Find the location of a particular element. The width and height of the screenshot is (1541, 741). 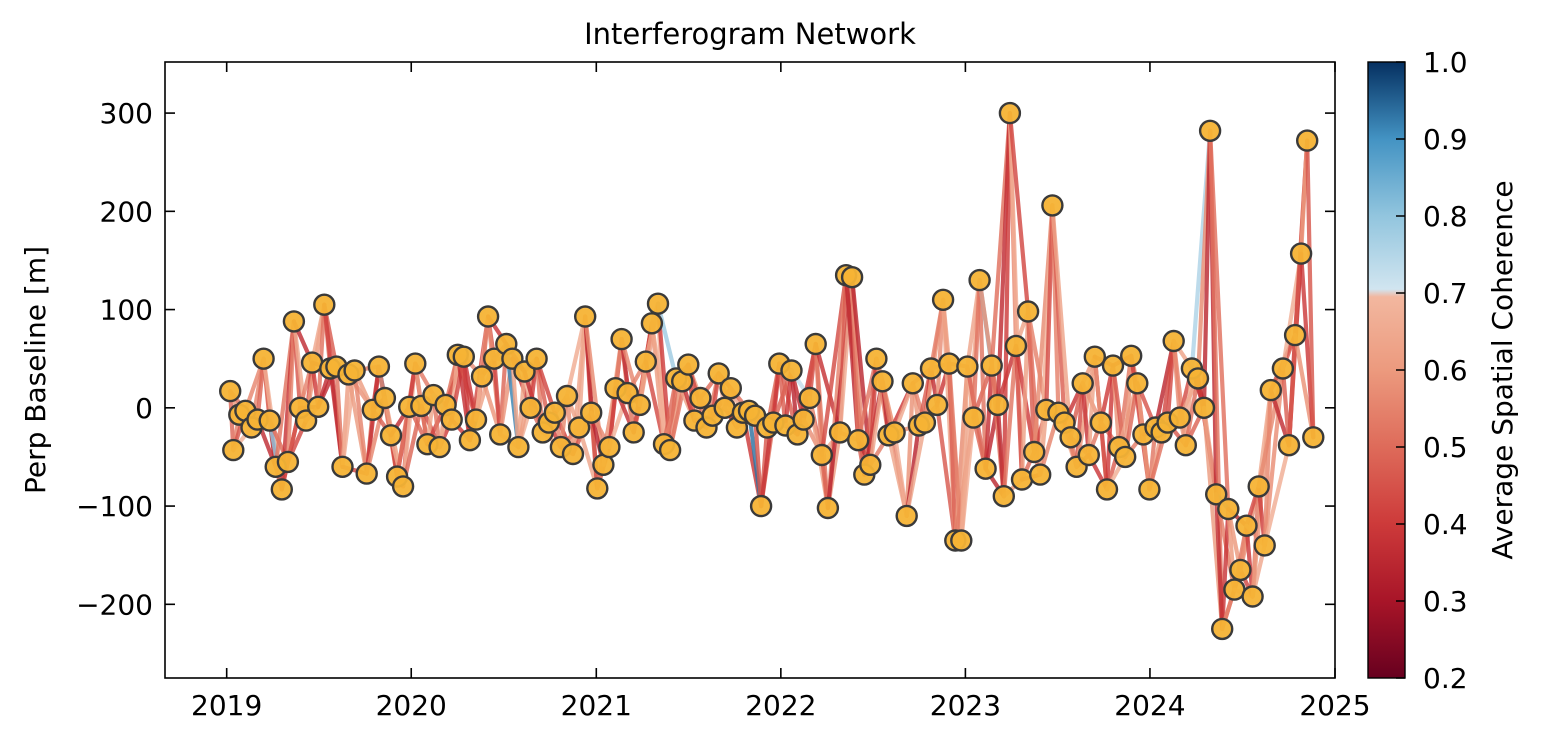

x-tick-label: 2020 is located at coordinates (411, 705).